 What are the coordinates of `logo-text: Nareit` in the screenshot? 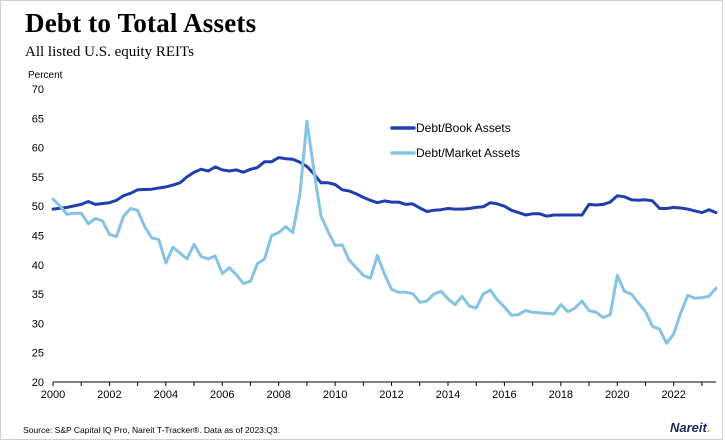 It's located at (688, 427).